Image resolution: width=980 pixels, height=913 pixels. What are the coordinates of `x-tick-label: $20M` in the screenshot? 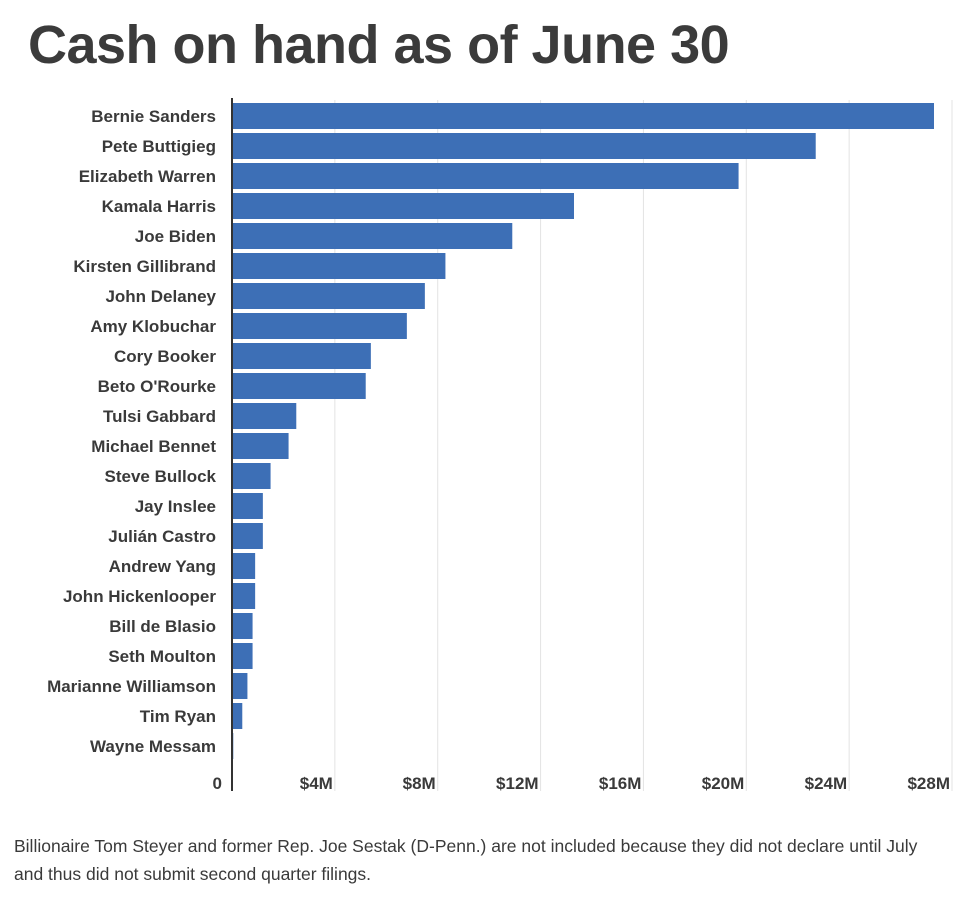 It's located at (723, 783).